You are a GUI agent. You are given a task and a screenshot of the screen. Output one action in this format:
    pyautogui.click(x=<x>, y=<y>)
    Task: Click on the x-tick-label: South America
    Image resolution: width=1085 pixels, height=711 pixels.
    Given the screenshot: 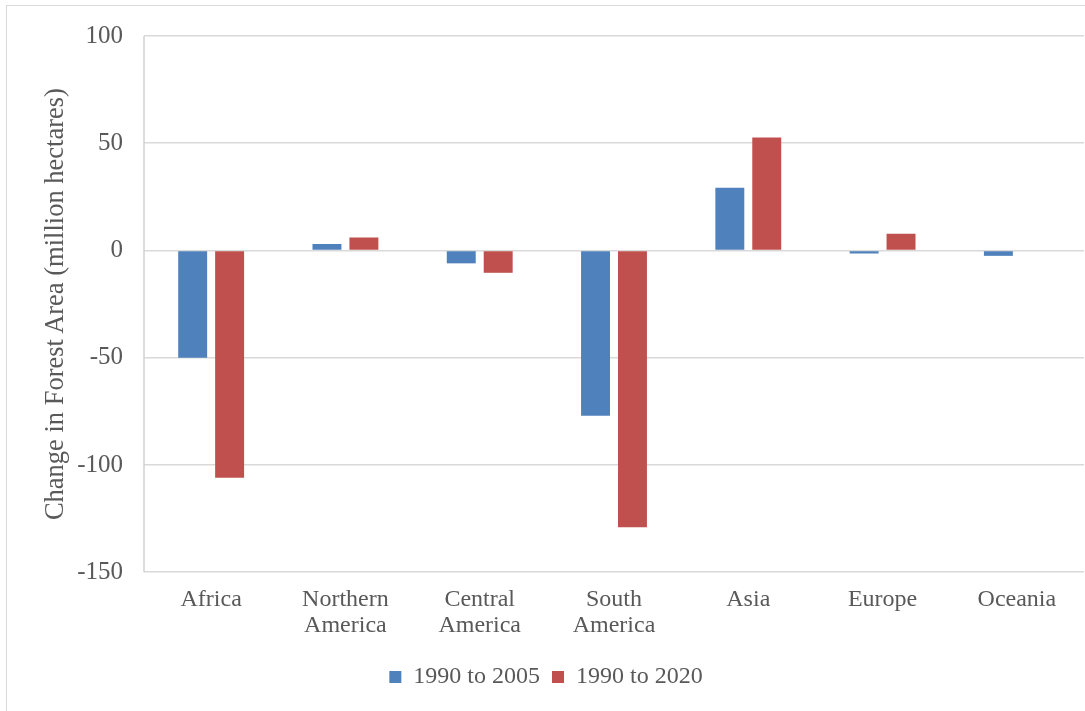 What is the action you would take?
    pyautogui.click(x=614, y=611)
    